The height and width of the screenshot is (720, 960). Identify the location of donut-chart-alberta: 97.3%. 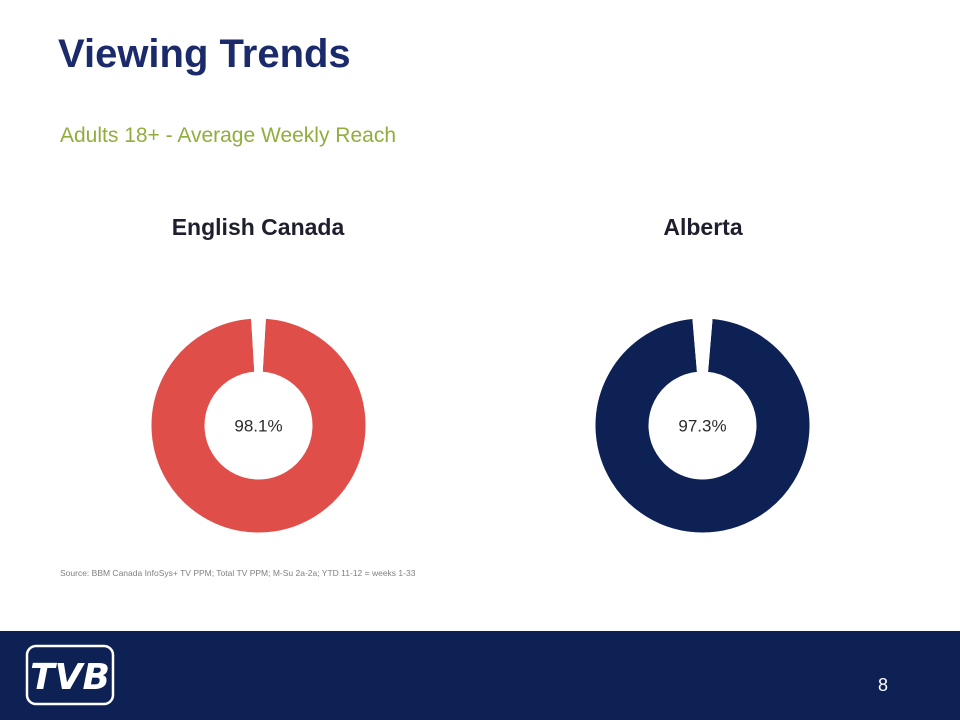
(702, 425).